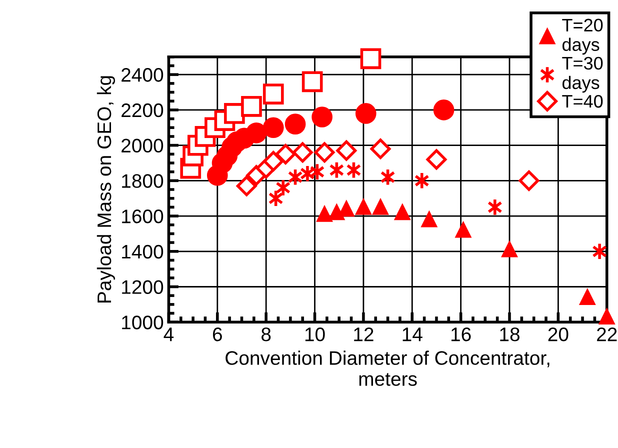  Describe the element at coordinates (143, 287) in the screenshot. I see `y-tick-label: 1200` at that location.